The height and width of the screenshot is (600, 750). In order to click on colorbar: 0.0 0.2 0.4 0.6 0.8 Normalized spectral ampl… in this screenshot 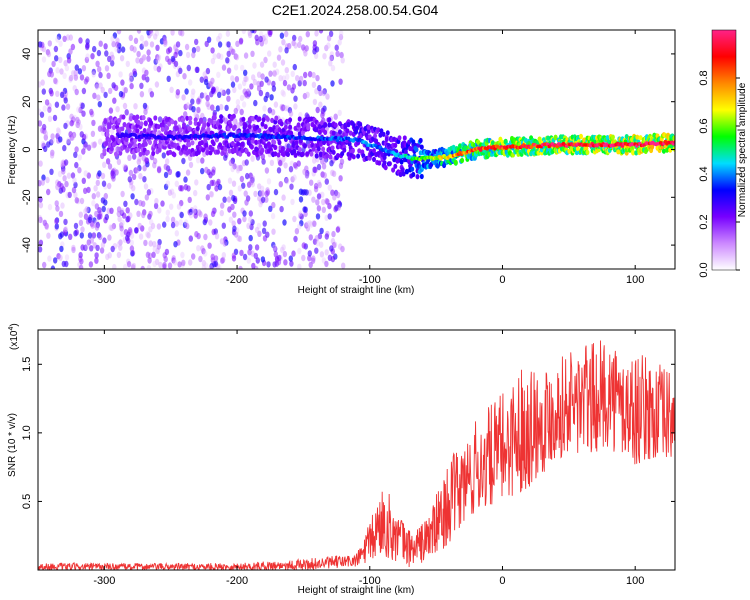, I will do `click(723, 153)`.